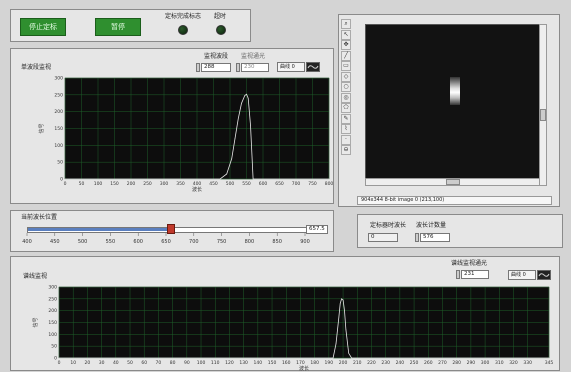  I want to click on x-tick-label: 450, so click(213, 184).